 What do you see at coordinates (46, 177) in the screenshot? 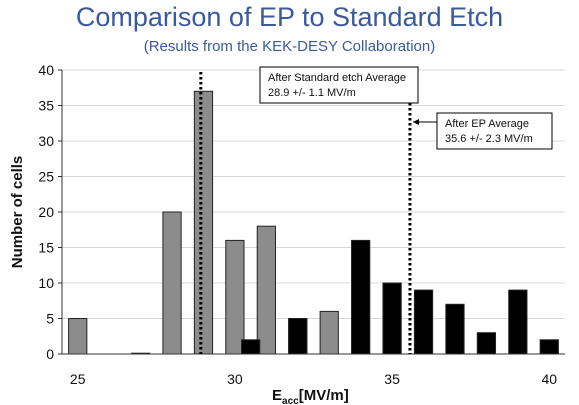
I see `y-tick-label: 25` at bounding box center [46, 177].